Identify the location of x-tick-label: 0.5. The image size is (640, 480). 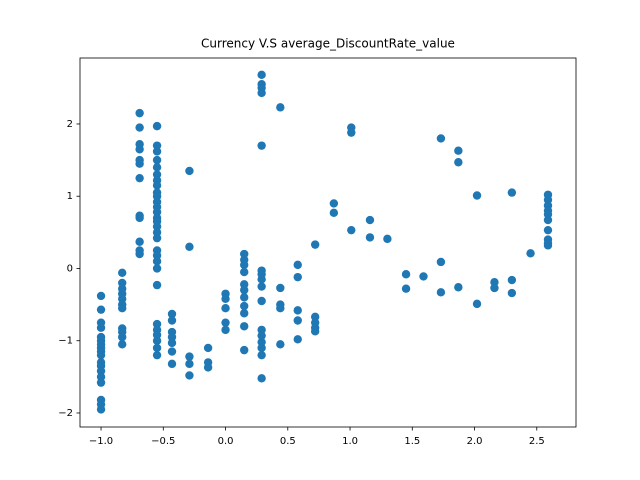
(288, 441).